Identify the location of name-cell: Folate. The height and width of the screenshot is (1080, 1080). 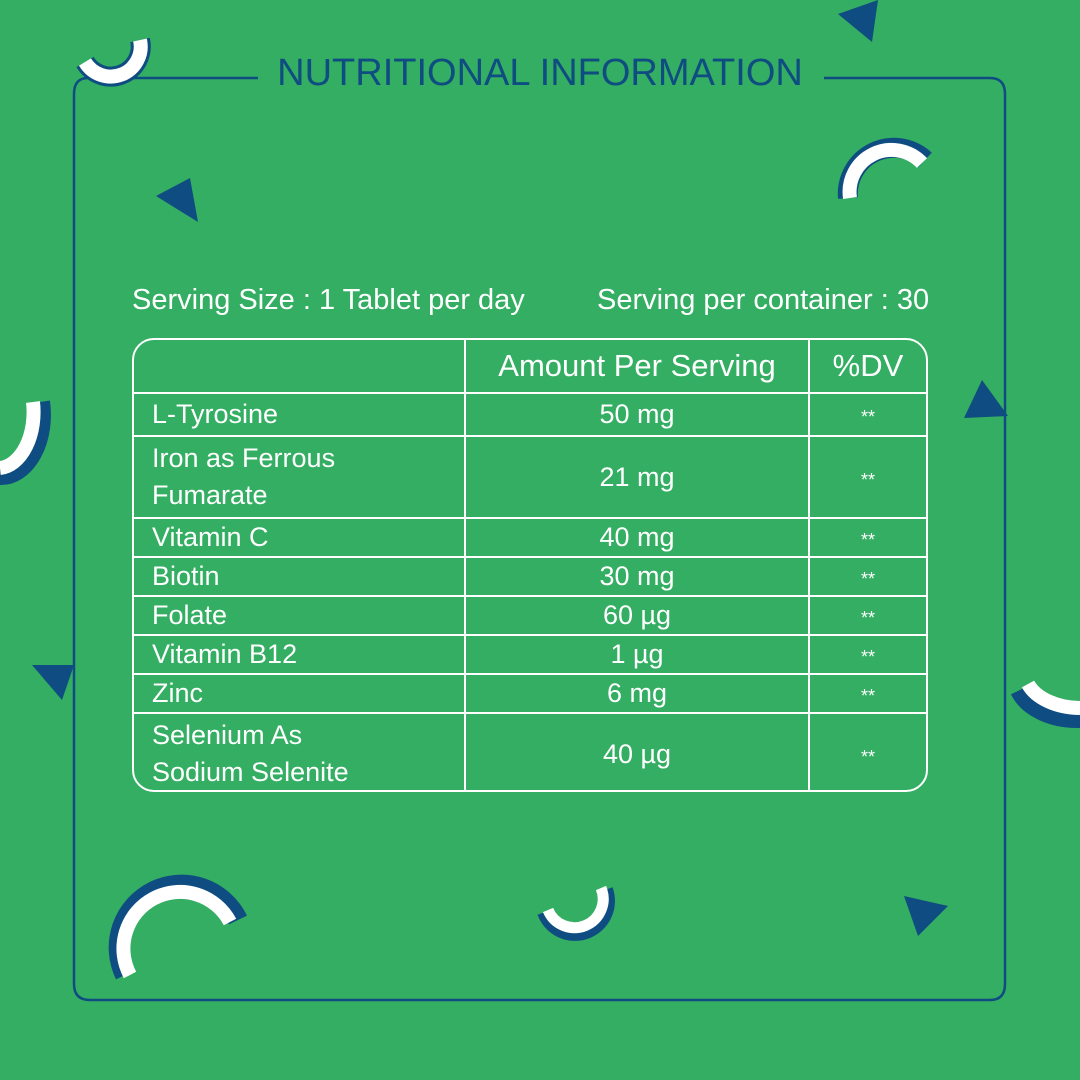
(300, 615).